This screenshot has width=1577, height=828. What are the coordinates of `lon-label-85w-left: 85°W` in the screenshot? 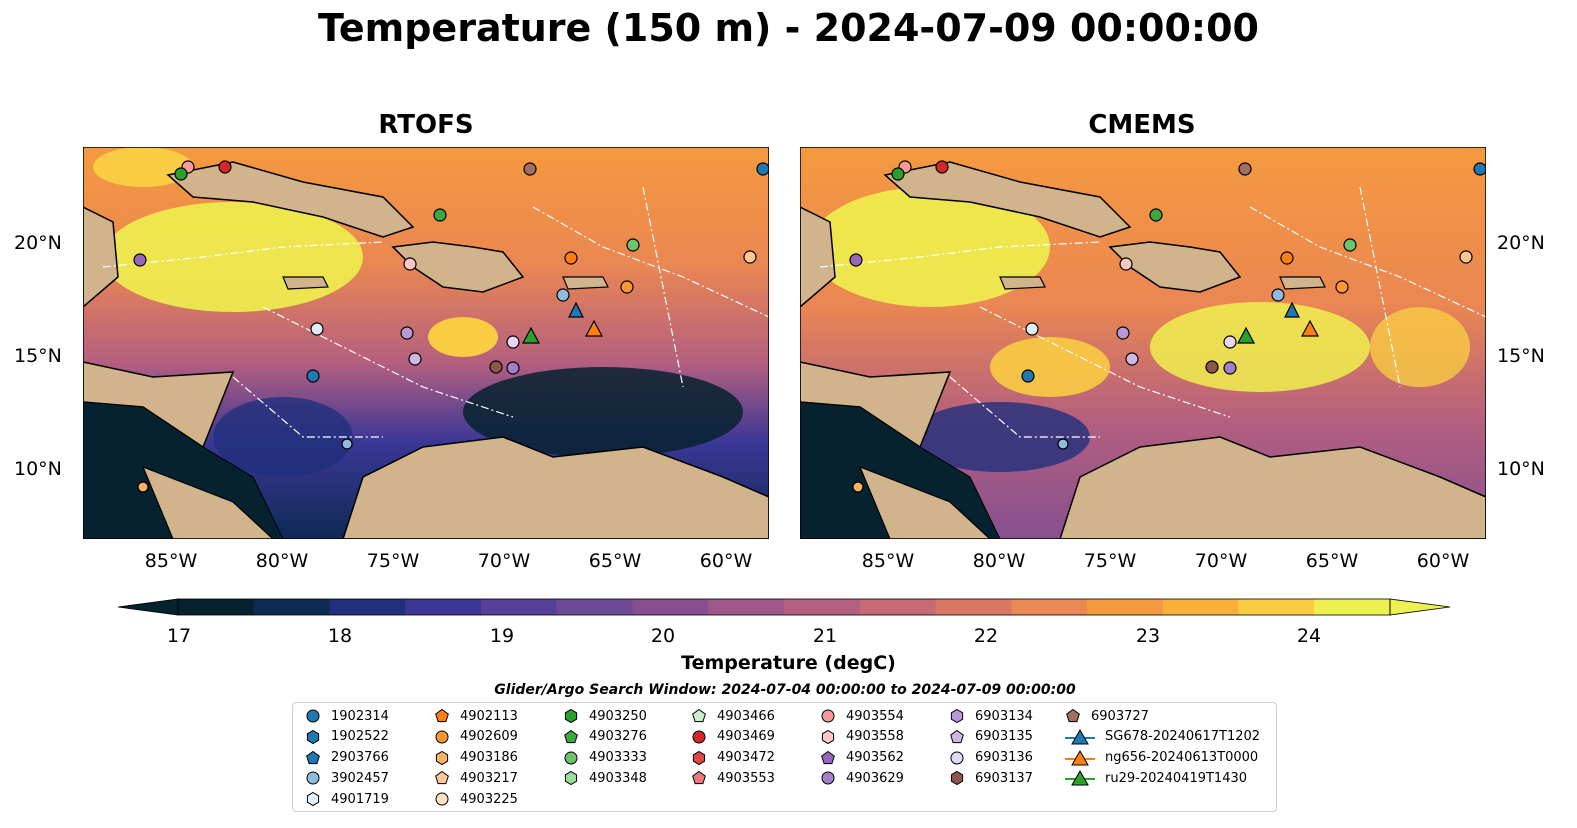 It's located at (171, 561).